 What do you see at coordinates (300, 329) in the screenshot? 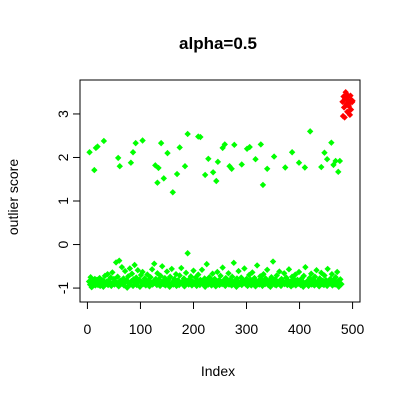
I see `x-tick-label: 400` at bounding box center [300, 329].